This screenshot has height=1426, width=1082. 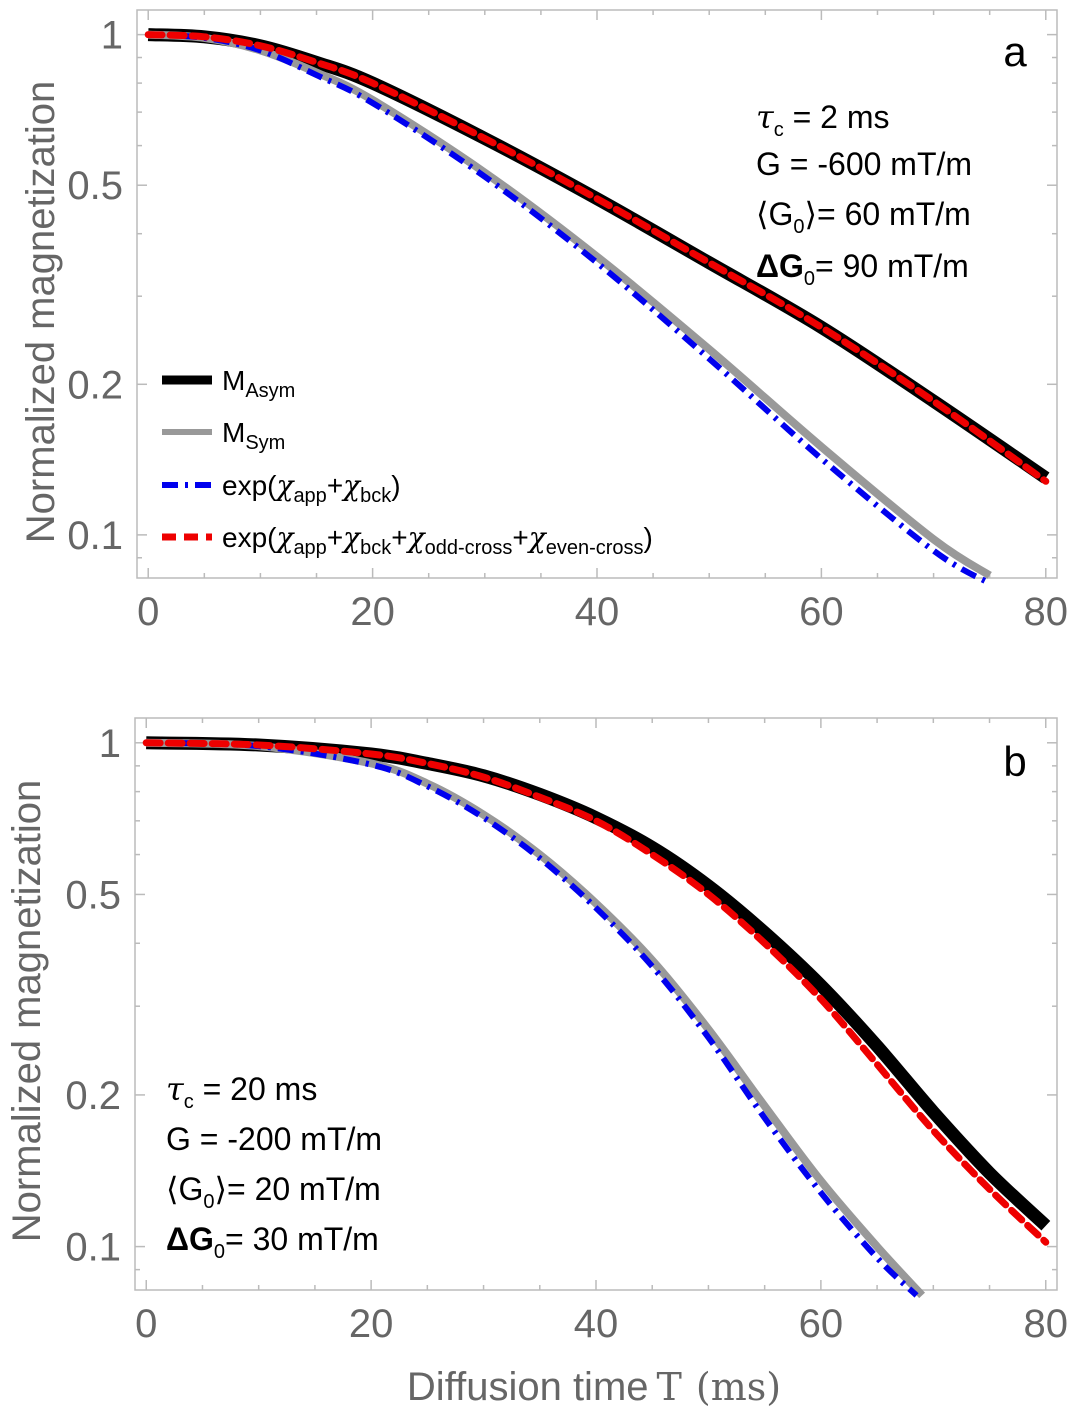 What do you see at coordinates (95, 385) in the screenshot?
I see `y-tick-label-a-1: 0.2` at bounding box center [95, 385].